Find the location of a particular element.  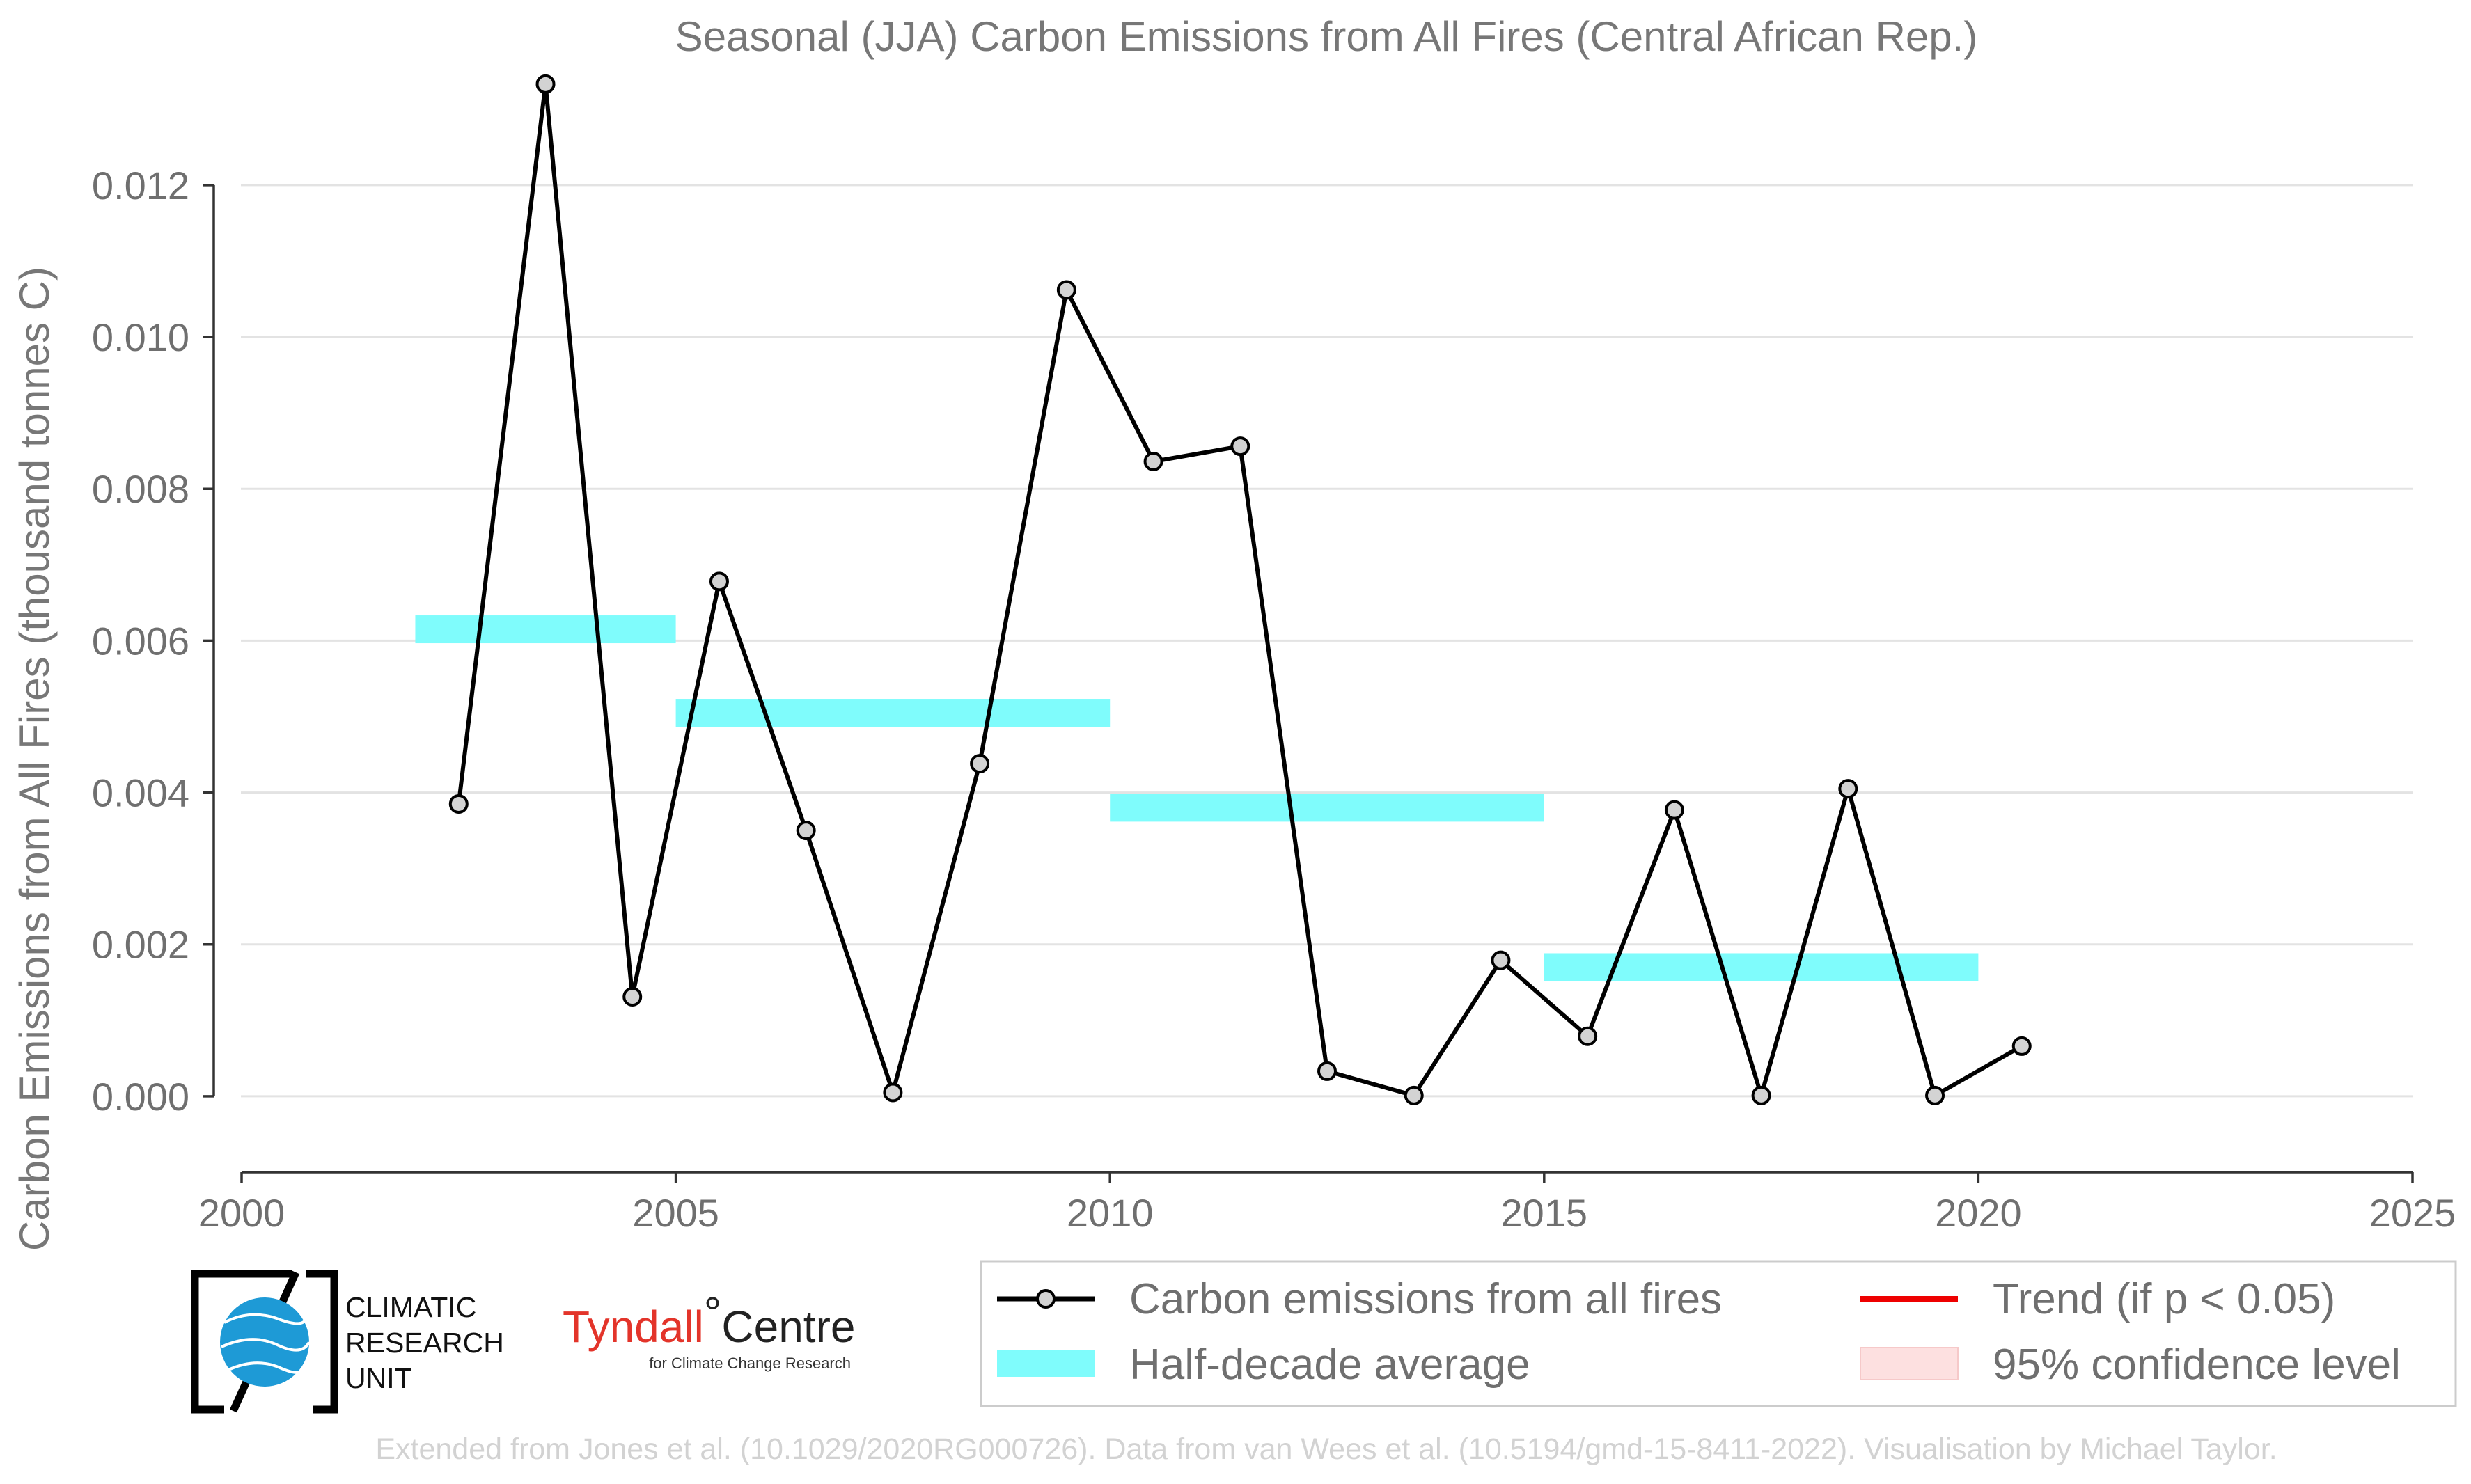

y-tick-label: 0.002 is located at coordinates (140, 945).